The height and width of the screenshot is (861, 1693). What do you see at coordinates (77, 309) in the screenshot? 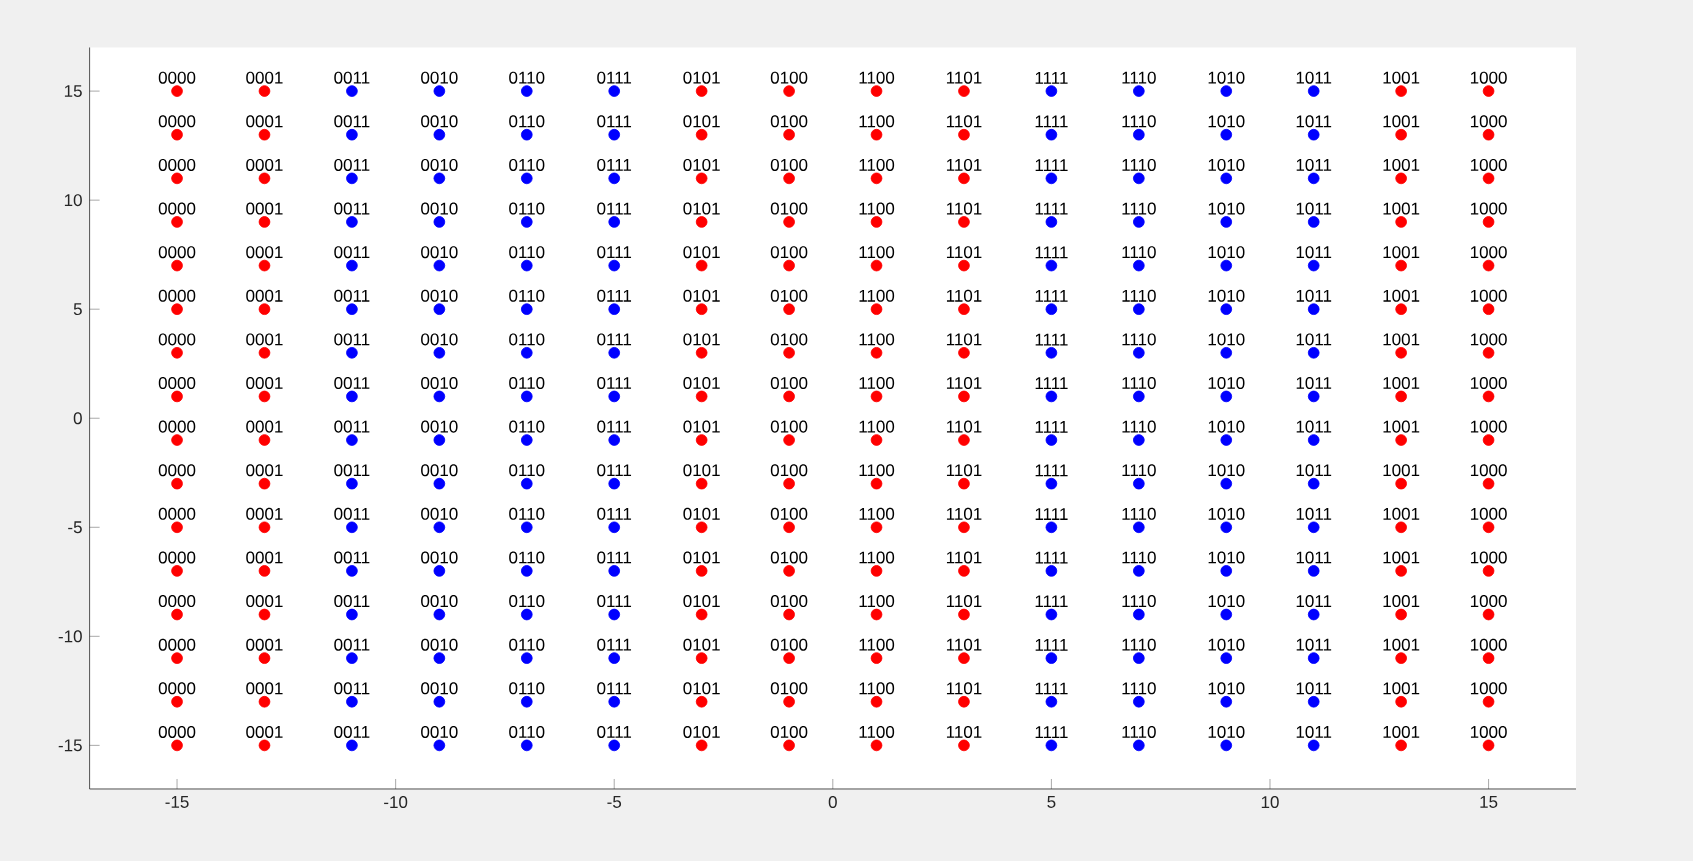
I see `y-tick-label: 5` at bounding box center [77, 309].